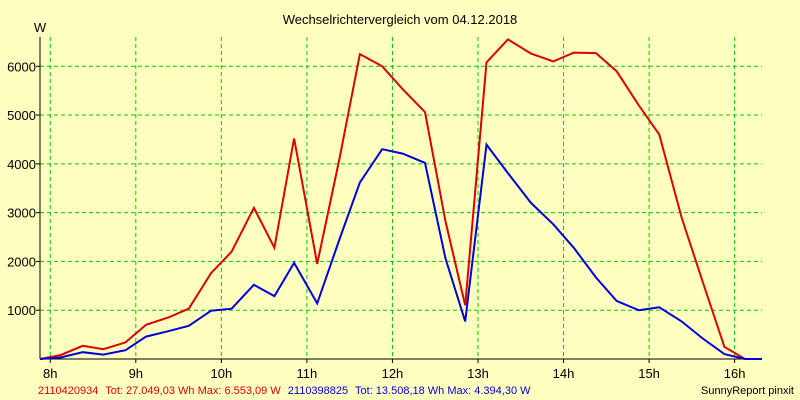  What do you see at coordinates (50, 373) in the screenshot?
I see `x-tick-label: 8h` at bounding box center [50, 373].